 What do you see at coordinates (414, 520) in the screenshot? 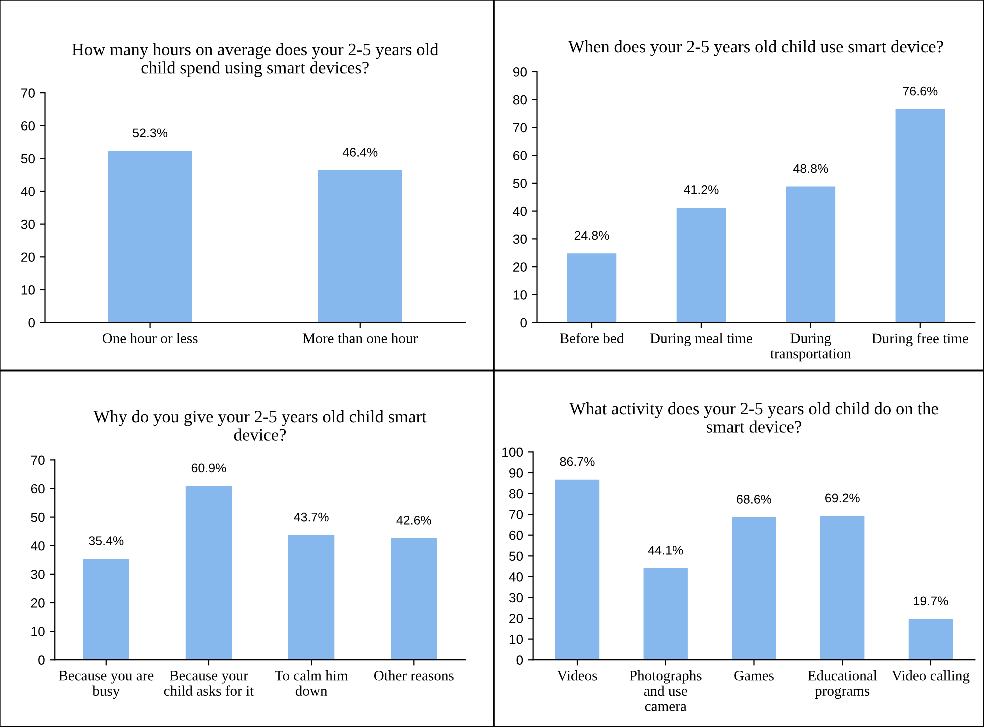
I see `data-label: 42.6%` at bounding box center [414, 520].